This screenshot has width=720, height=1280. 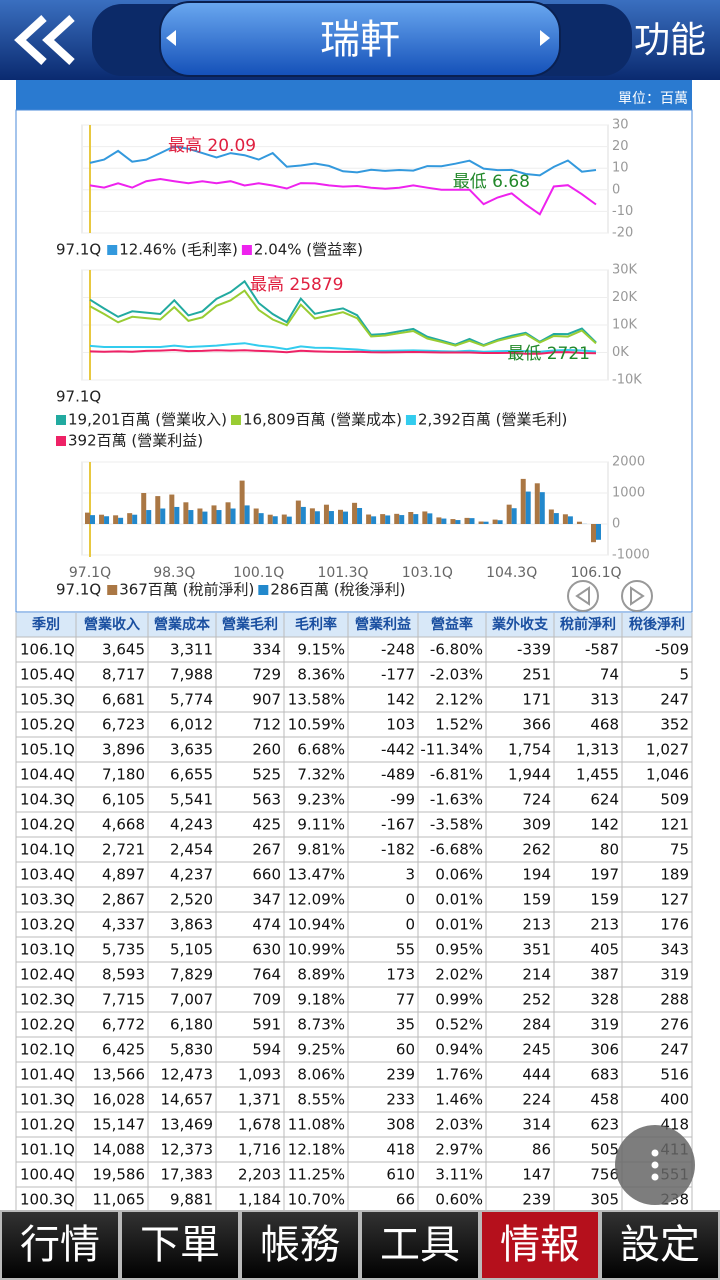 I want to click on table-cell: 104.4Q, so click(x=47, y=775).